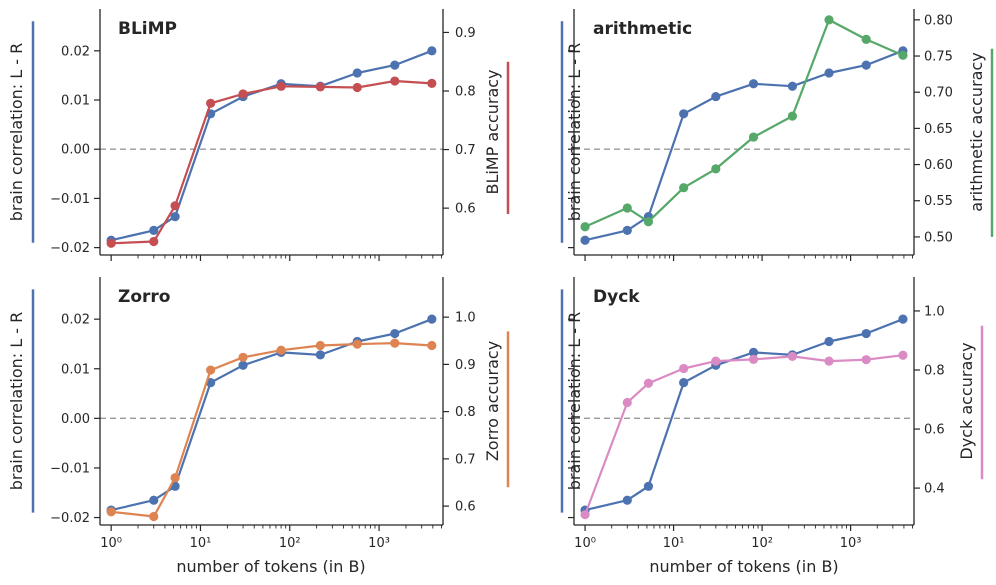 Image resolution: width=996 pixels, height=585 pixels. What do you see at coordinates (492, 131) in the screenshot?
I see `right-axis-label: BLiMP accuracy` at bounding box center [492, 131].